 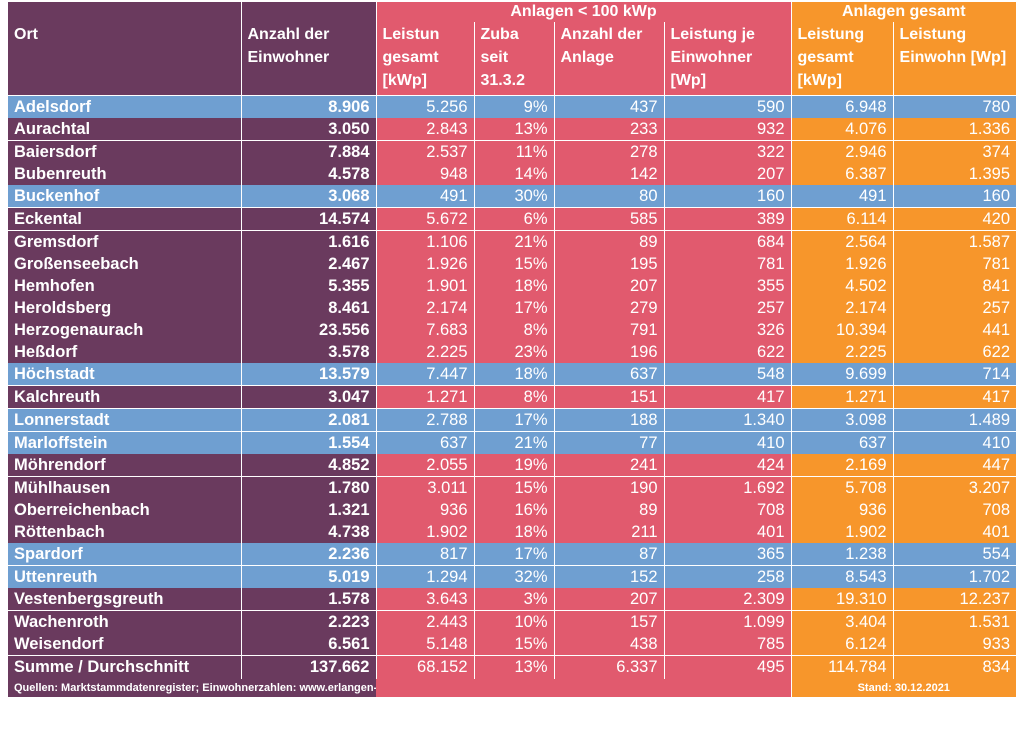 I want to click on table-row: Uttenreuth 5.019 1.294 32% 152 258 8.543 1.702, so click(x=512, y=576).